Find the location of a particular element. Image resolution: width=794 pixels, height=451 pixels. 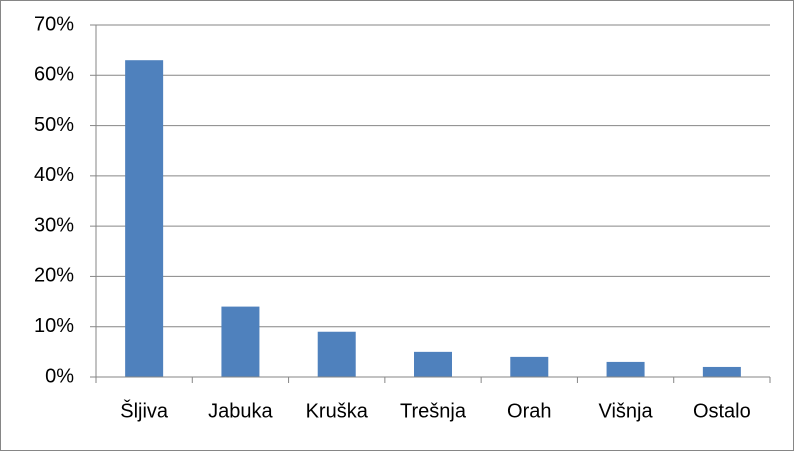

x-tick-label: Orah is located at coordinates (529, 411).